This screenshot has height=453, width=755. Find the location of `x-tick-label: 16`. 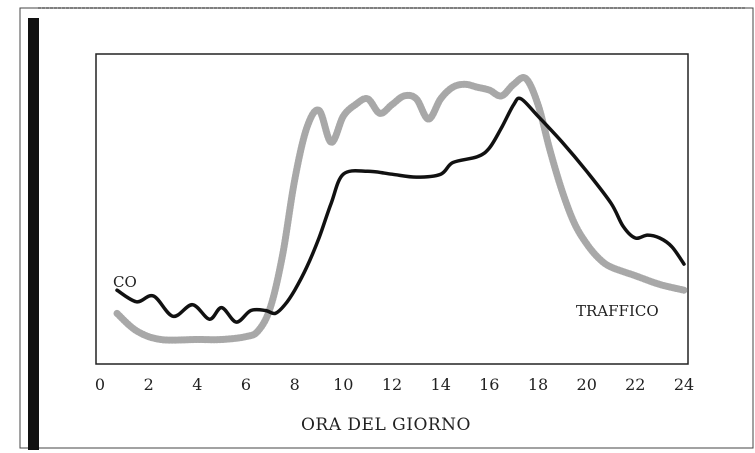

x-tick-label: 16 is located at coordinates (489, 384).